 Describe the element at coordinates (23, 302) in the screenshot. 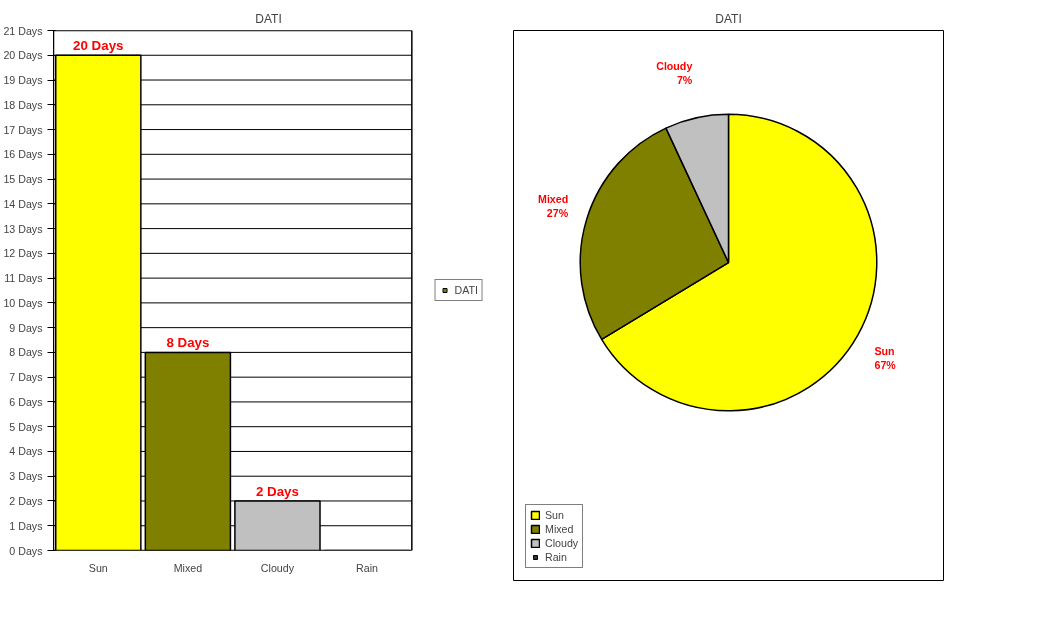

I see `y-tick-label: 10 Days` at that location.